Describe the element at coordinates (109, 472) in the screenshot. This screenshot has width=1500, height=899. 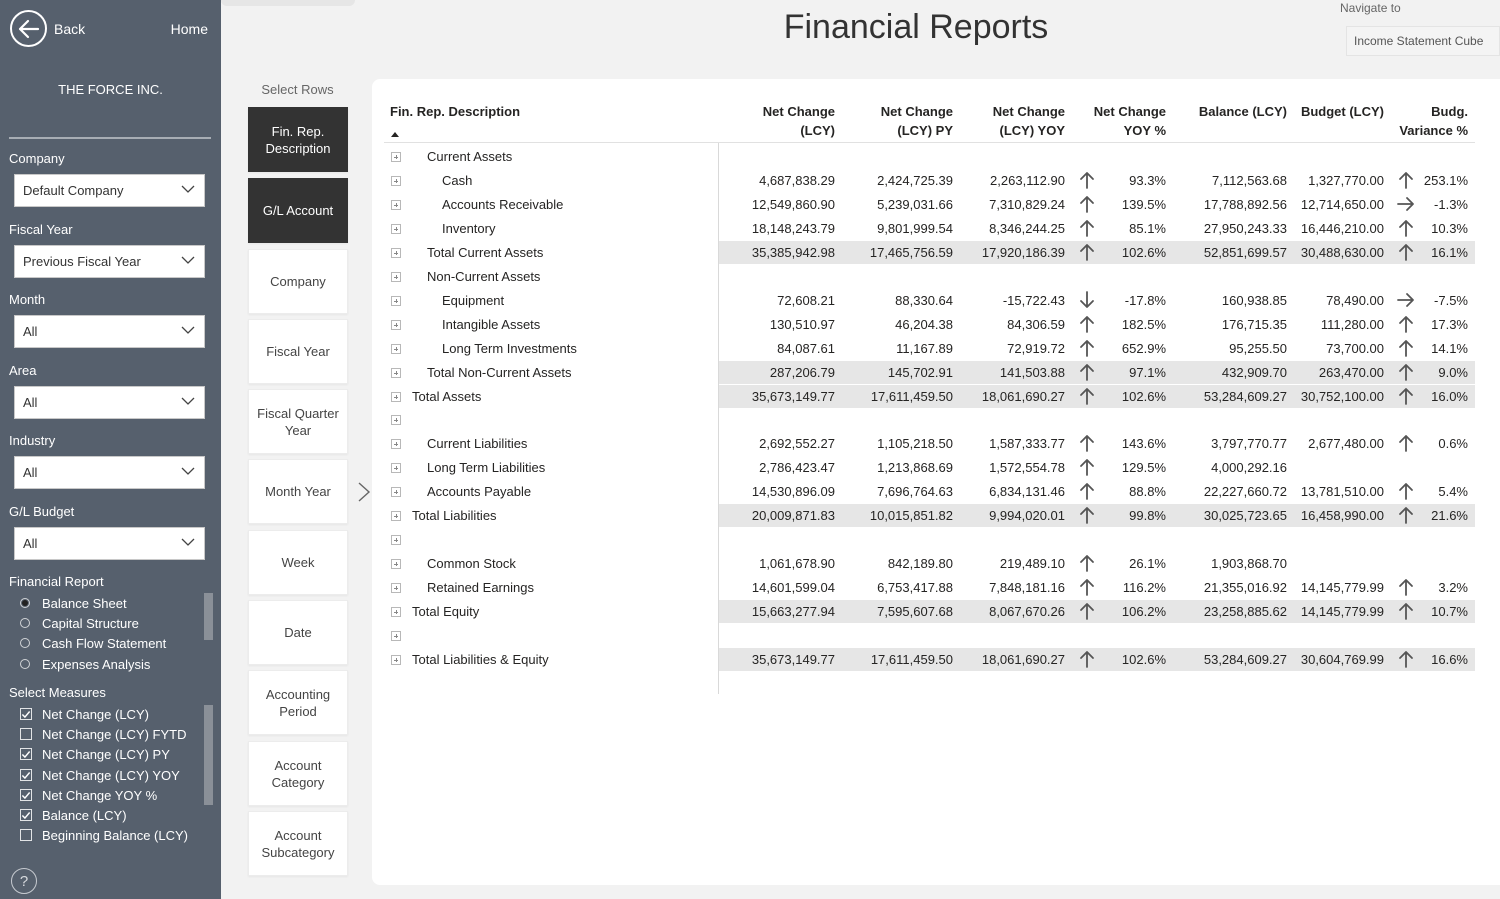
I see `industry-dropdown: All` at that location.